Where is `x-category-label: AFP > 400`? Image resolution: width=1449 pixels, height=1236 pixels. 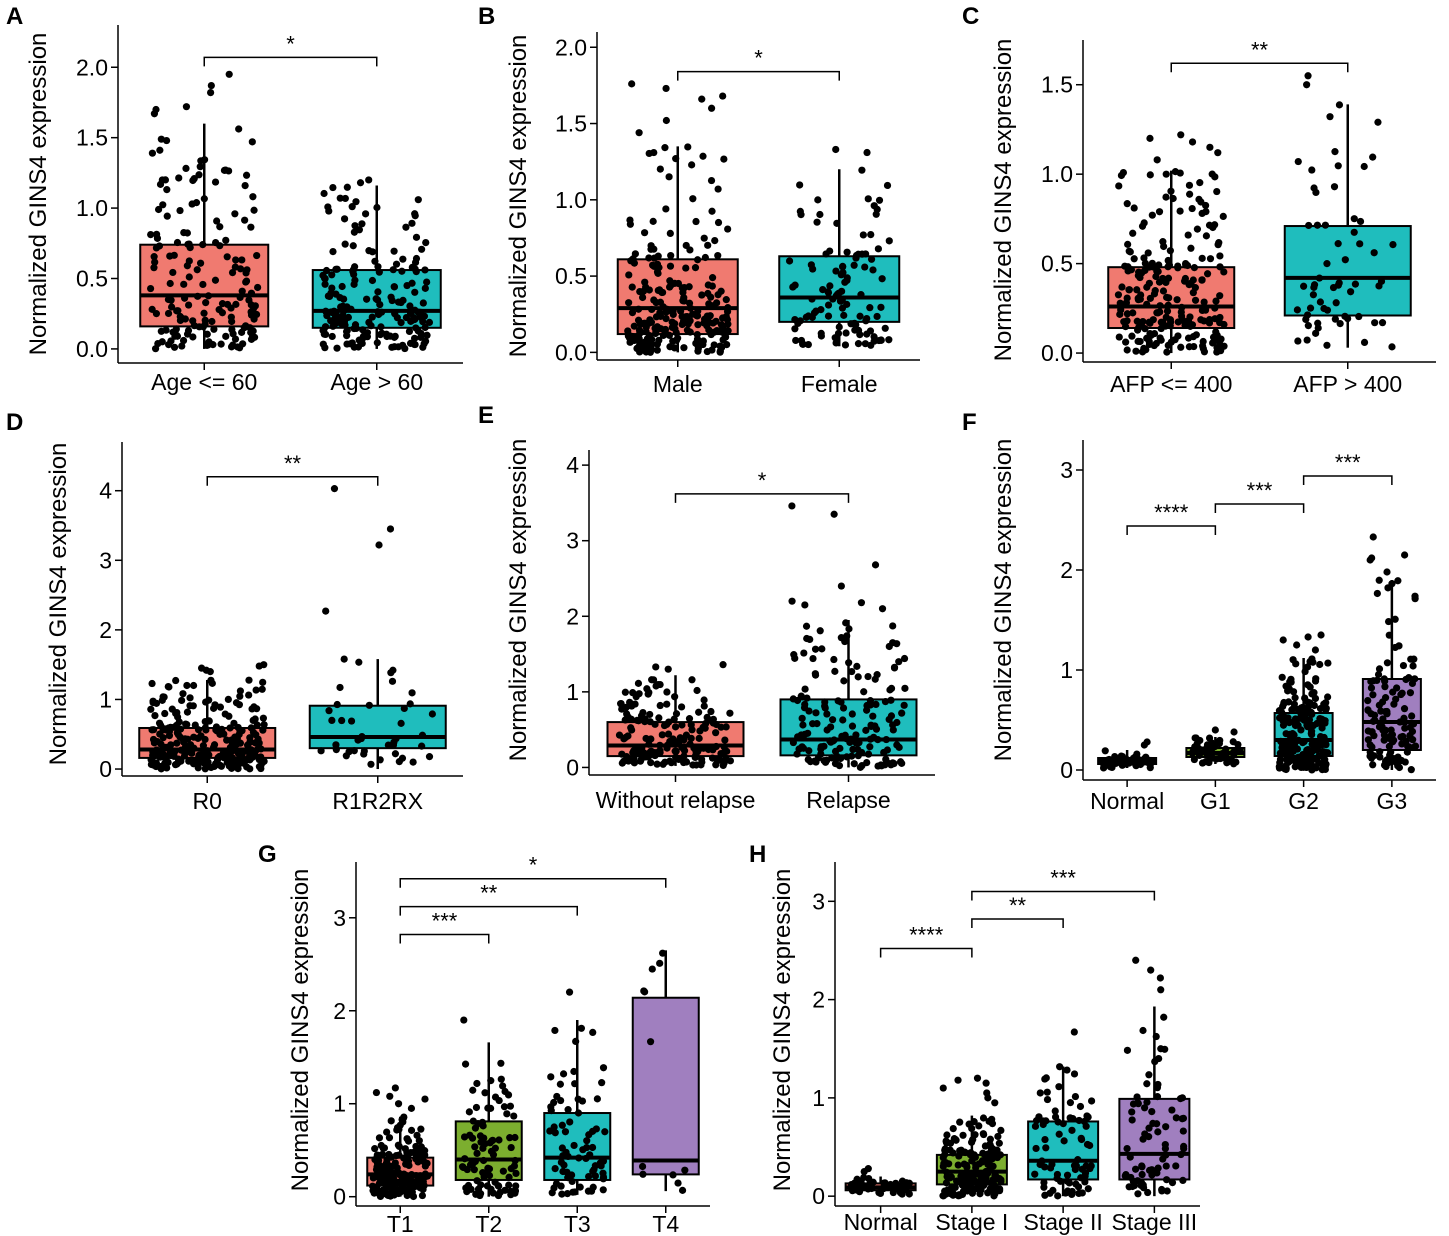 x-category-label: AFP > 400 is located at coordinates (1347, 384).